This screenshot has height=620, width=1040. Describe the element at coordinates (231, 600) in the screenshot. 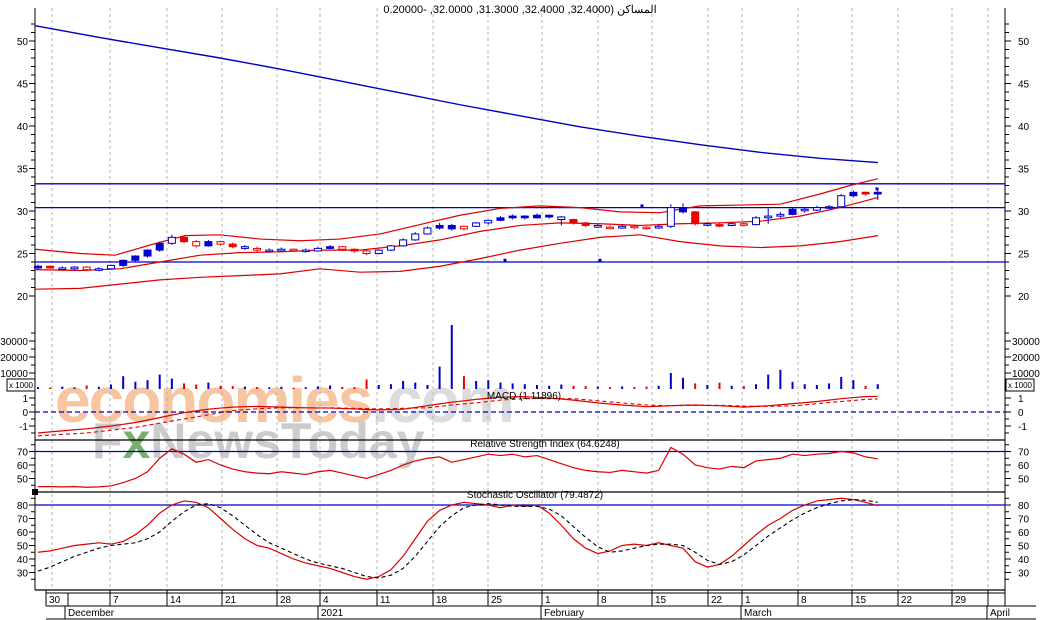

I see `svg-text: 21` at that location.